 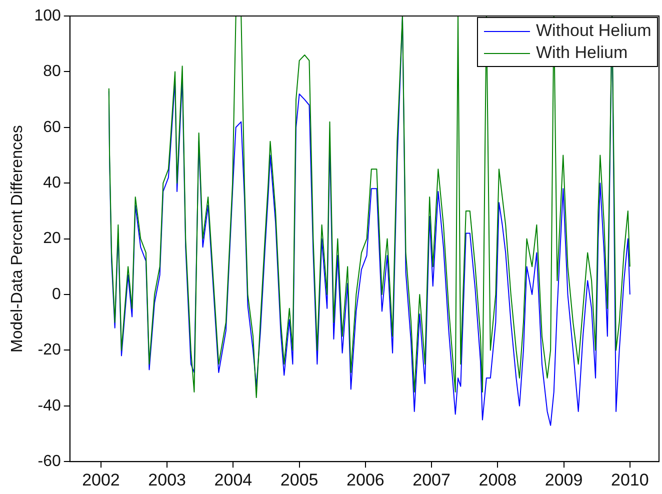 What do you see at coordinates (365, 480) in the screenshot?
I see `x-tick-label: 2006` at bounding box center [365, 480].